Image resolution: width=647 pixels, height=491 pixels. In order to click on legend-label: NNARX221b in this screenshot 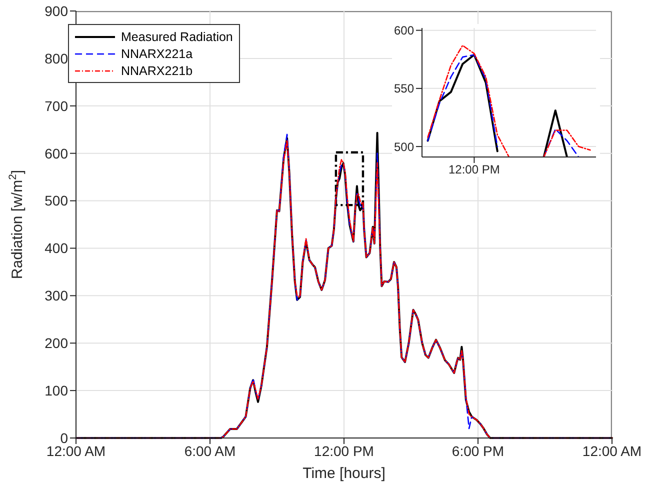, I will do `click(157, 71)`.